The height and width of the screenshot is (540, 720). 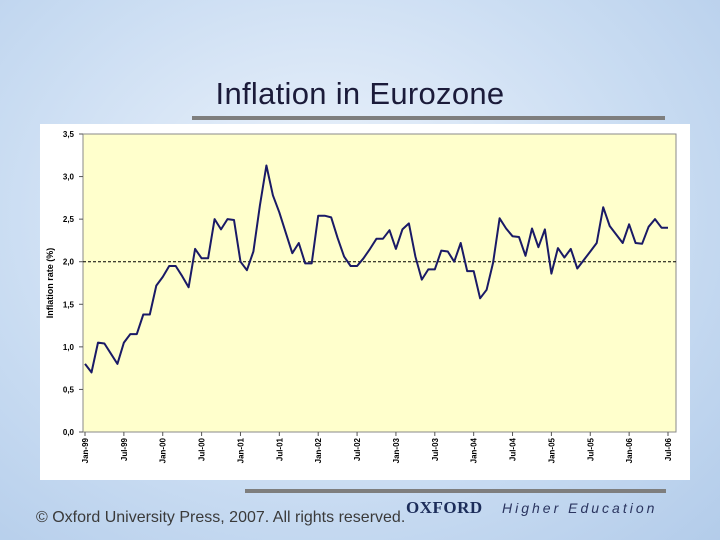 What do you see at coordinates (513, 449) in the screenshot?
I see `x-tick-label: Jul-04` at bounding box center [513, 449].